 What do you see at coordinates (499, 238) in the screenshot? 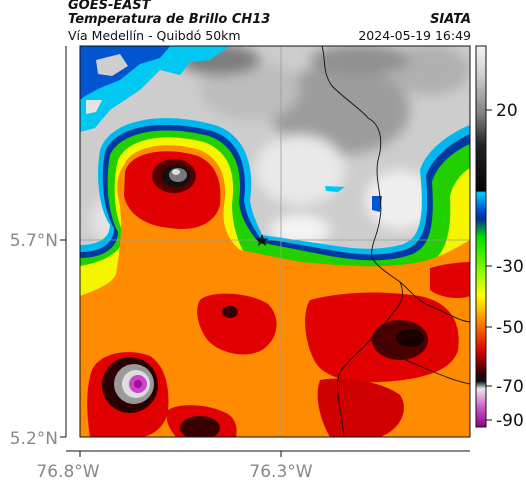
I see `colorbar: 20 -30 -50 -70 -90` at bounding box center [499, 238].